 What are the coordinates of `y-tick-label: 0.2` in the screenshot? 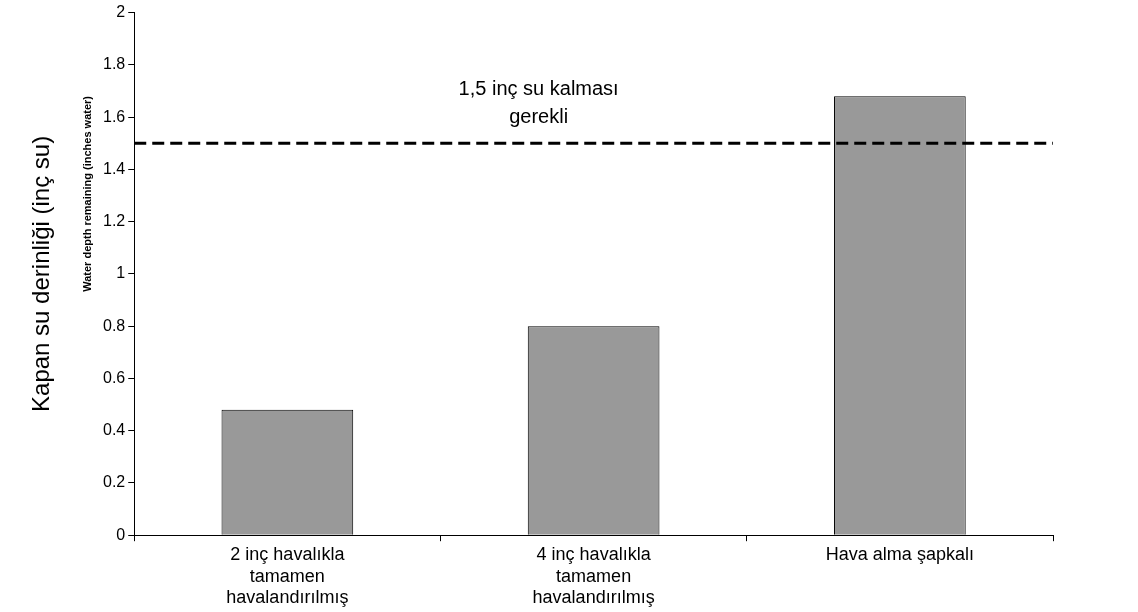 It's located at (114, 482).